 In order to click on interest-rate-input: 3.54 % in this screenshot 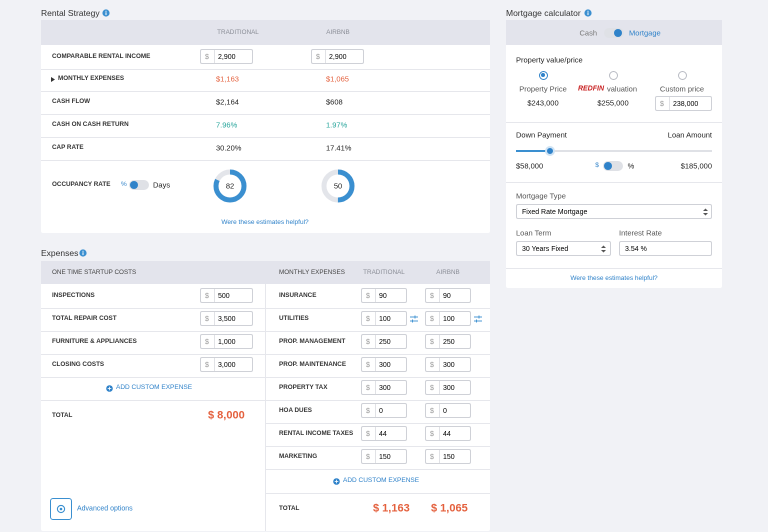, I will do `click(665, 248)`.